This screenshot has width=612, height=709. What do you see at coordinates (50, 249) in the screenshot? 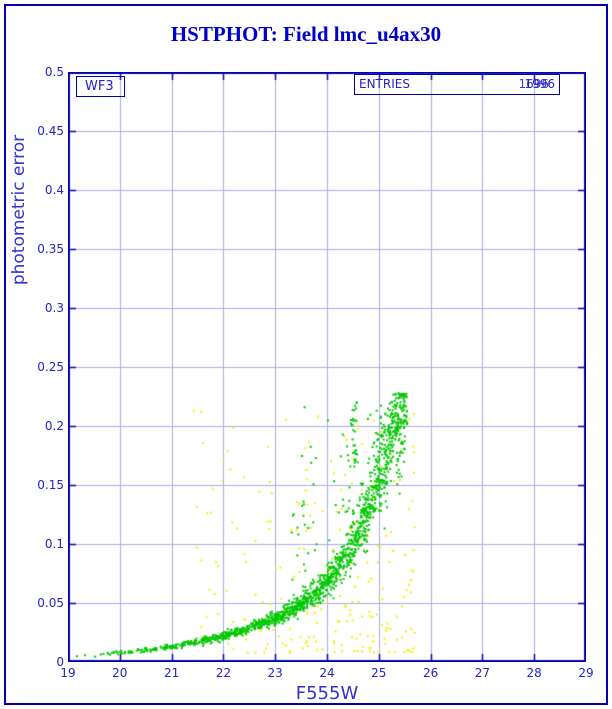
I see `y-tick-label: 0.35` at bounding box center [50, 249].